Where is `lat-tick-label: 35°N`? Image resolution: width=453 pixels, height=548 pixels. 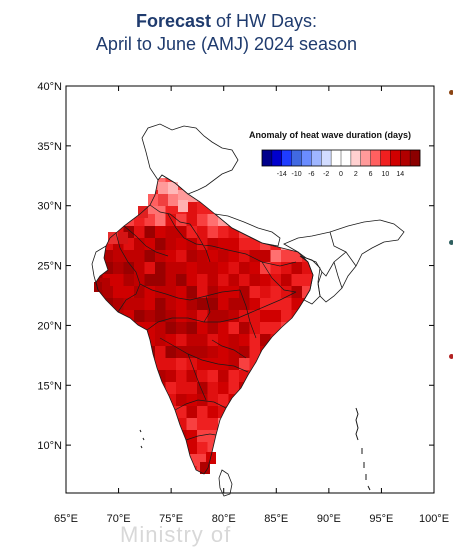 lat-tick-label: 35°N is located at coordinates (49, 147).